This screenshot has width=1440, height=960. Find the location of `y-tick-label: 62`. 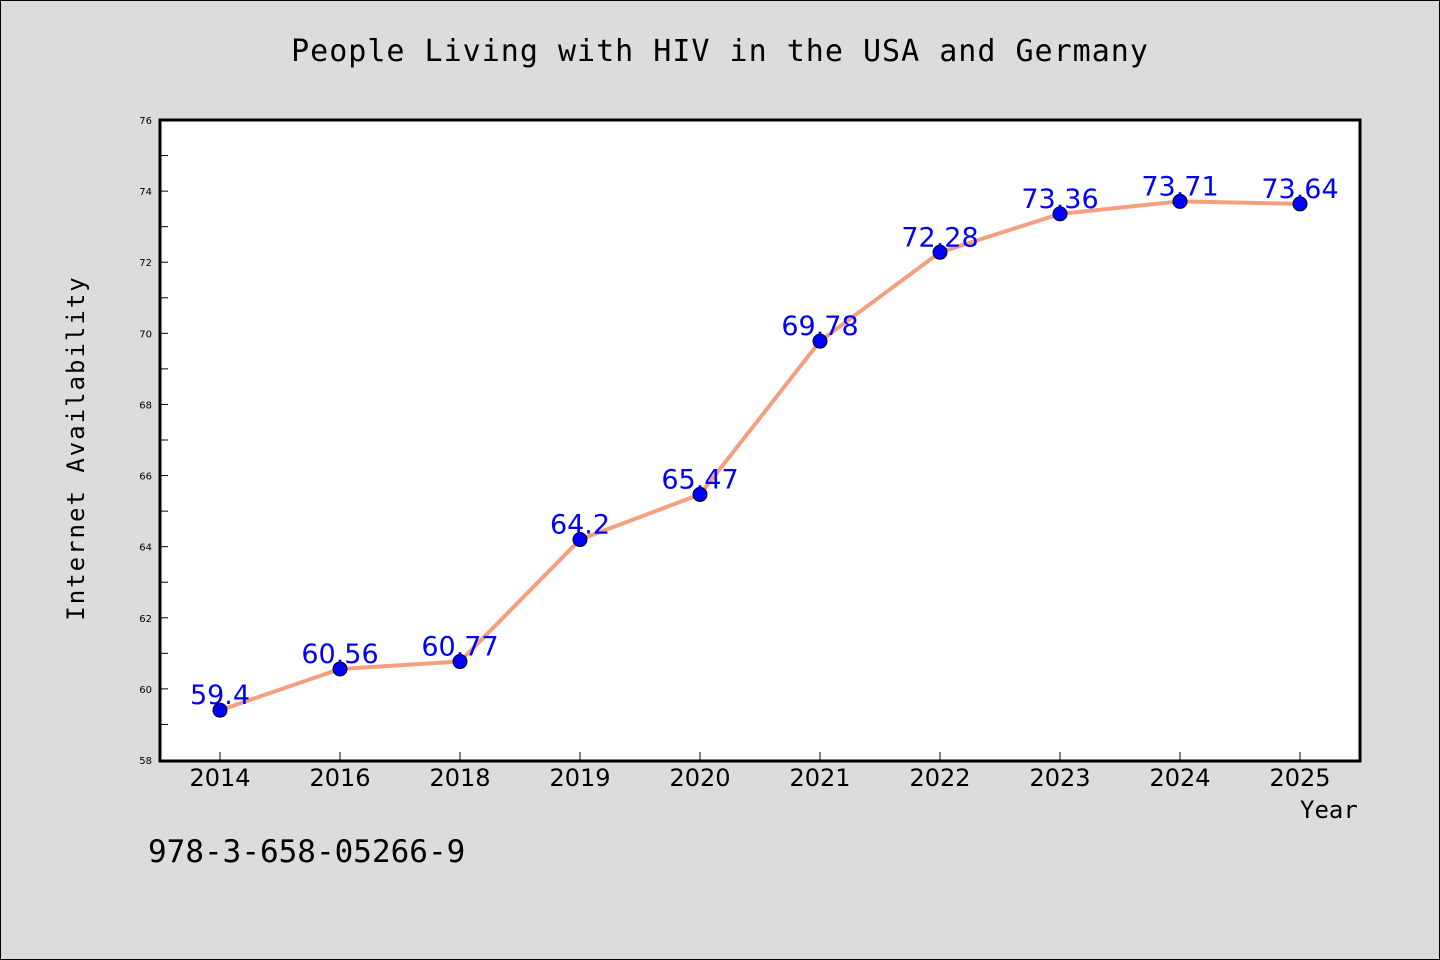

y-tick-label: 62 is located at coordinates (145, 619).